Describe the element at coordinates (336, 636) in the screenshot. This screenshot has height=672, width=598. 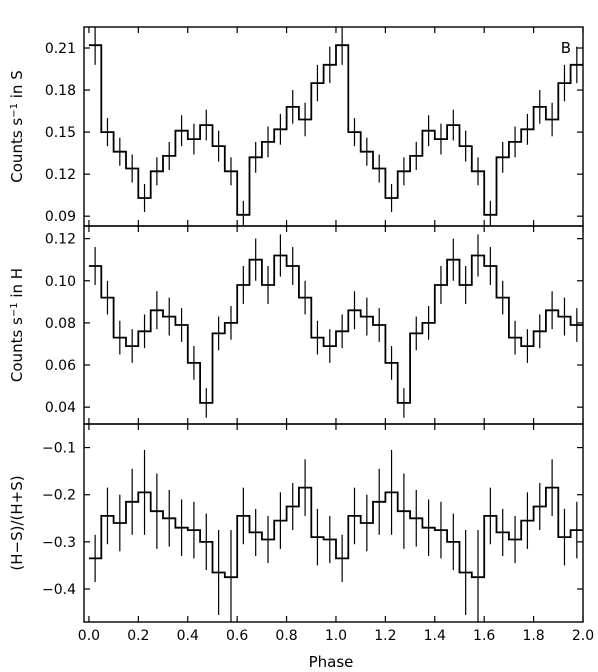
I see `x-tick-label: 1.0` at that location.